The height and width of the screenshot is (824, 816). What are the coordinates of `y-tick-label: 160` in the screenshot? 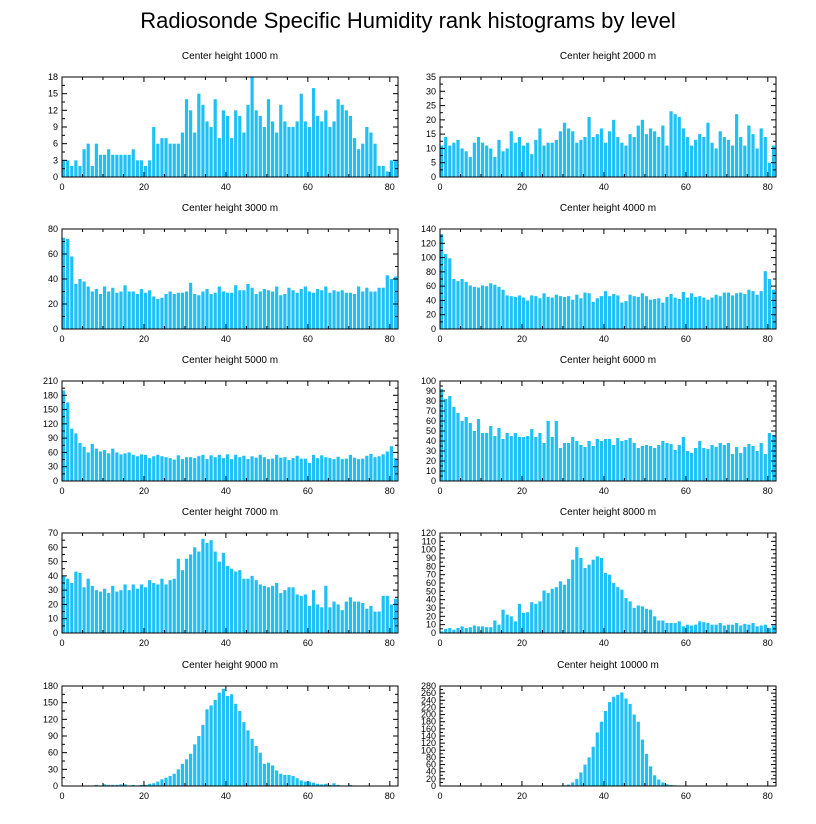 It's located at (428, 729).